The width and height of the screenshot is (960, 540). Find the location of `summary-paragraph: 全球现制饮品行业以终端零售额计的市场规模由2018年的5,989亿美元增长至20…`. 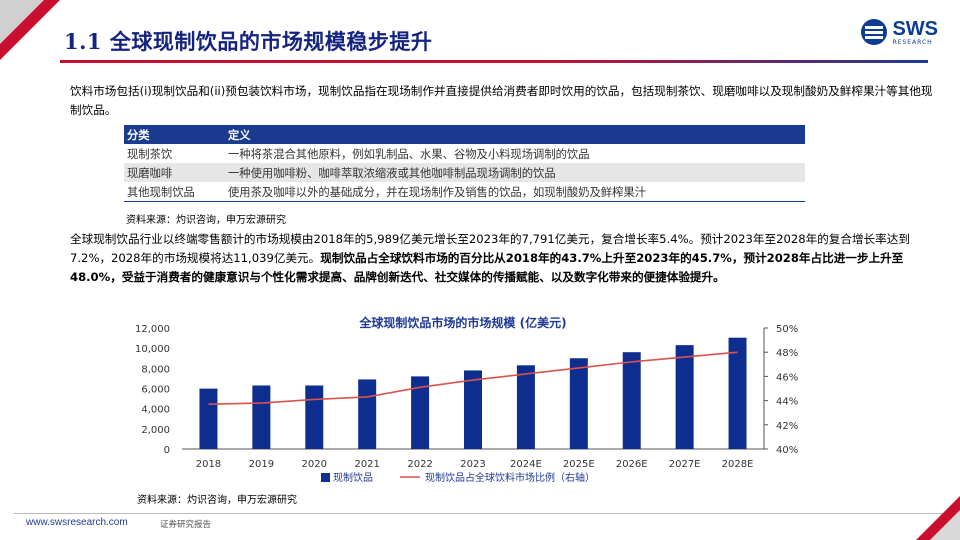

summary-paragraph: 全球现制饮品行业以终端零售额计的市场规模由2018年的5,989亿美元增长至20… is located at coordinates (503, 258).